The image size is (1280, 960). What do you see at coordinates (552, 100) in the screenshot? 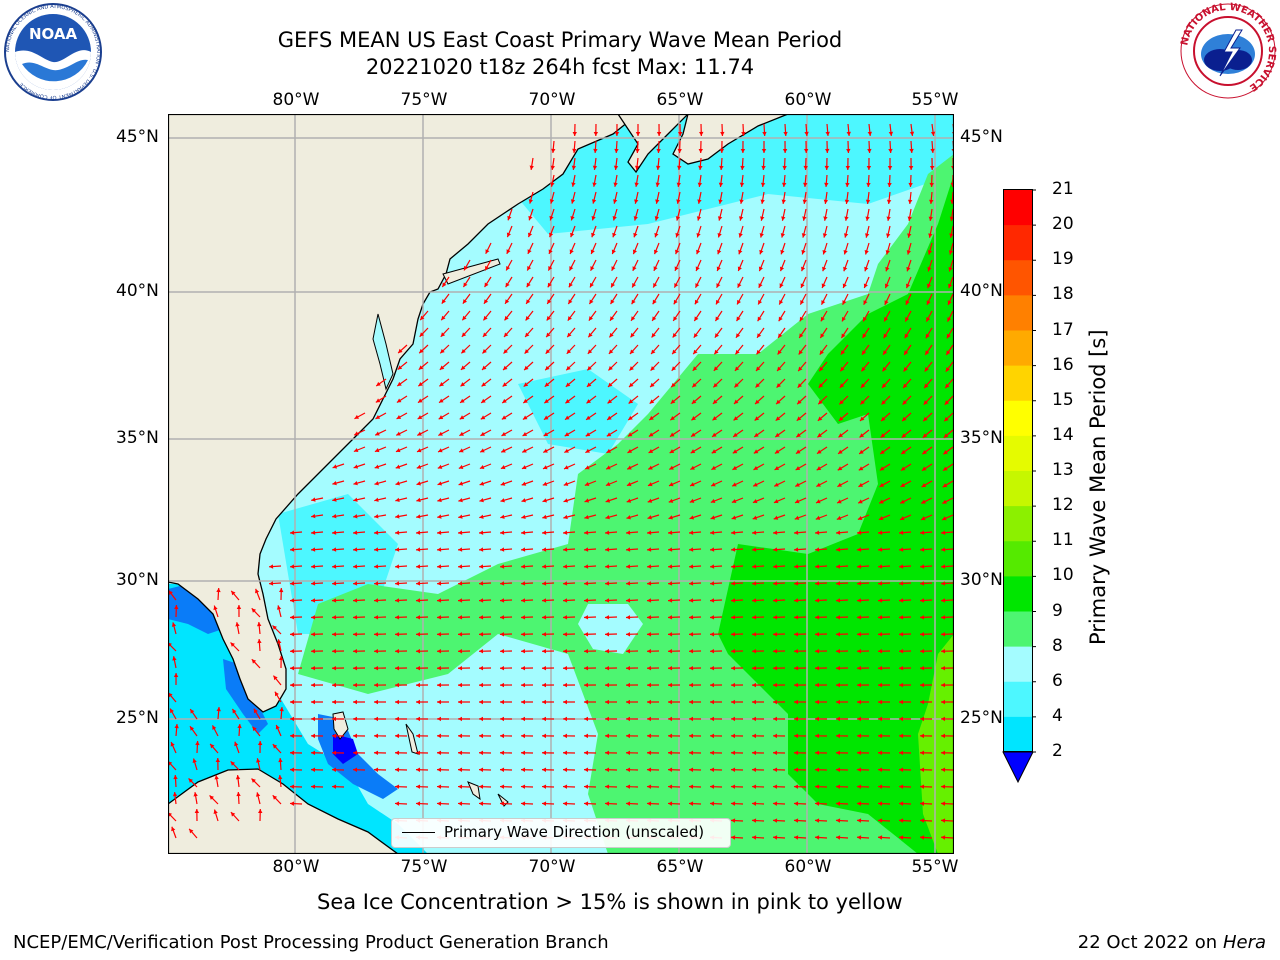
I see `lon-label-top: 70°W` at bounding box center [552, 100].